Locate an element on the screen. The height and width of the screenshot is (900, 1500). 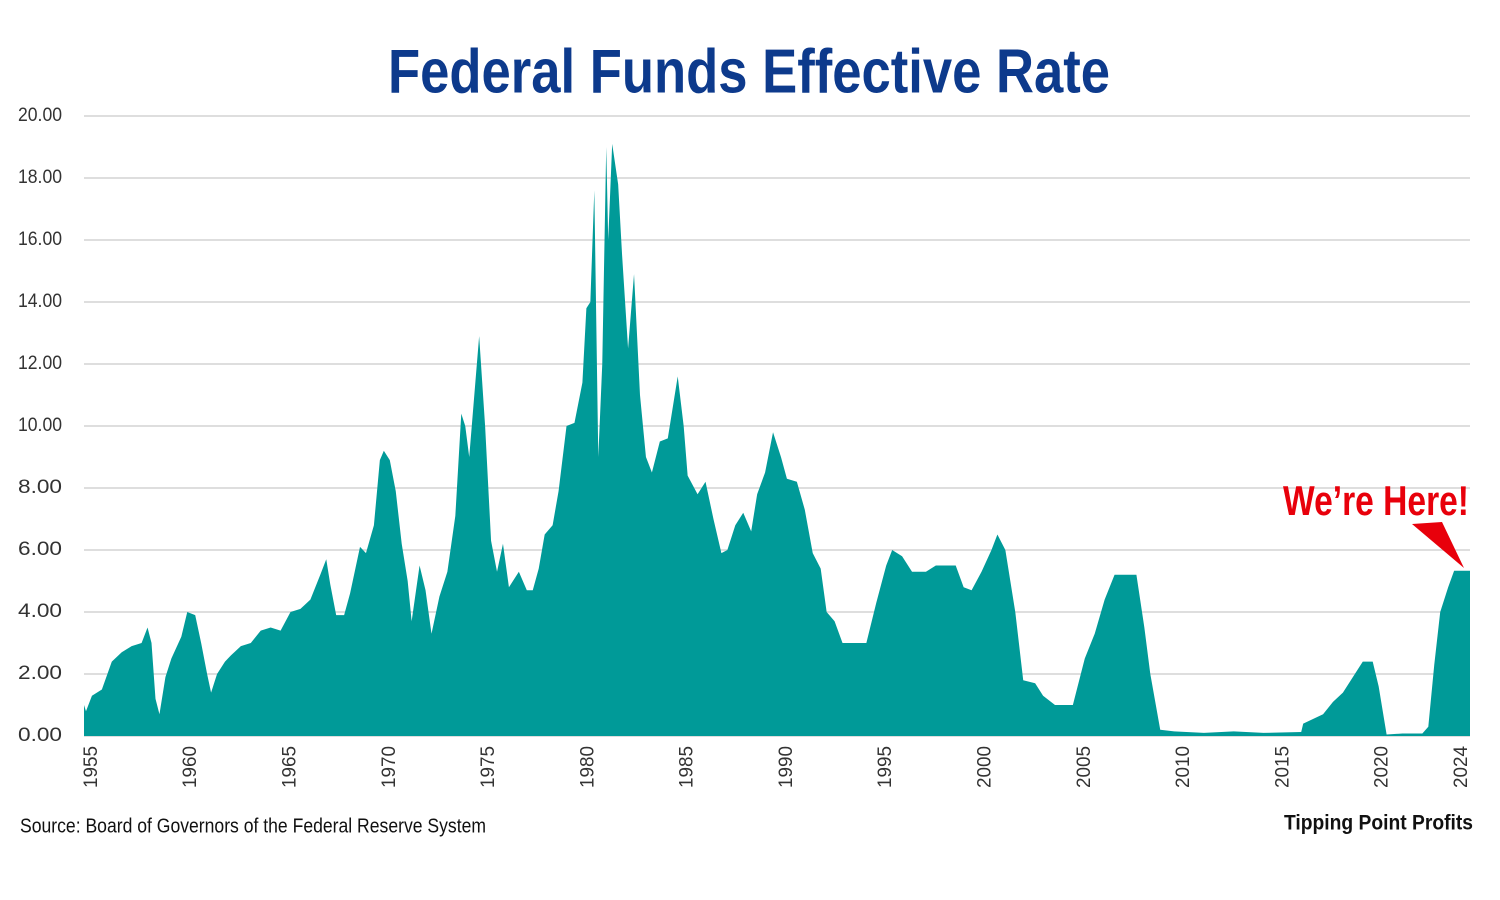
brand: Tipping Point Profits is located at coordinates (1378, 823).